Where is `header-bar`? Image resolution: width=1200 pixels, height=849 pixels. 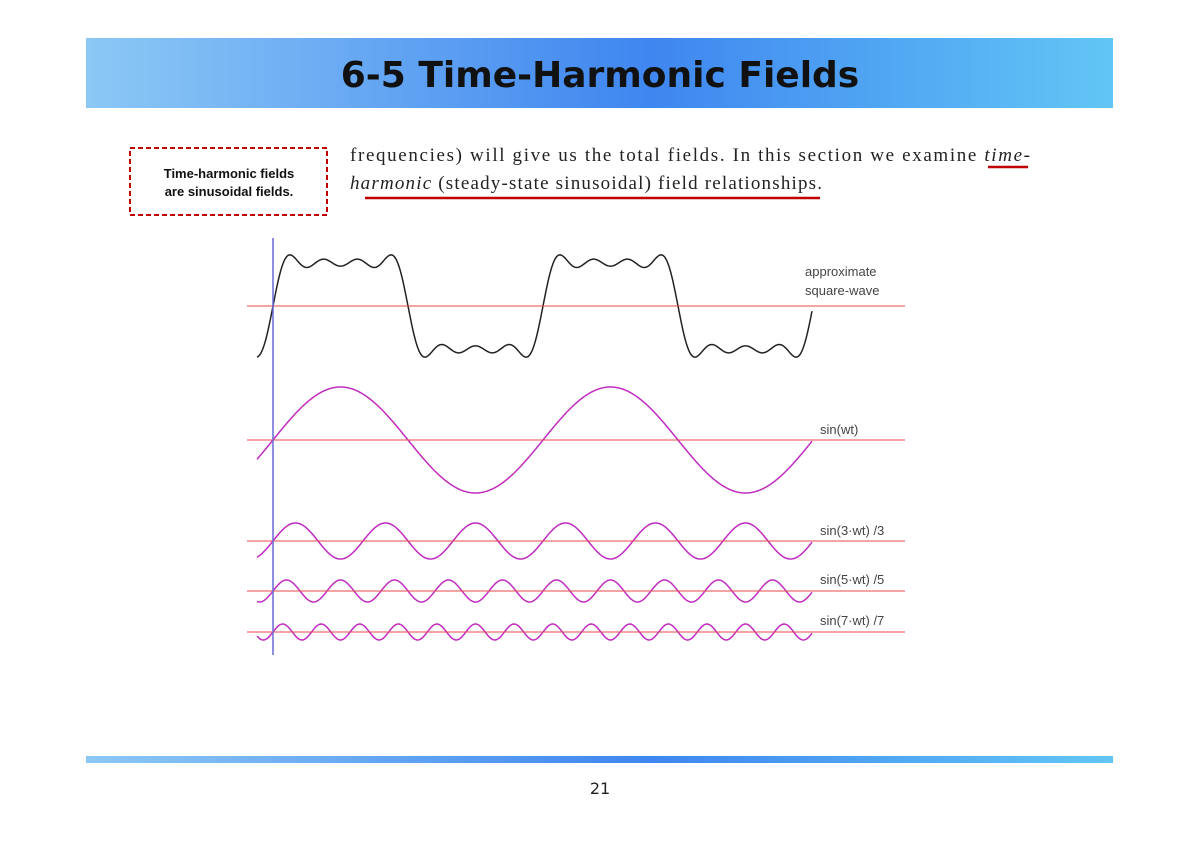
header-bar is located at coordinates (599, 73).